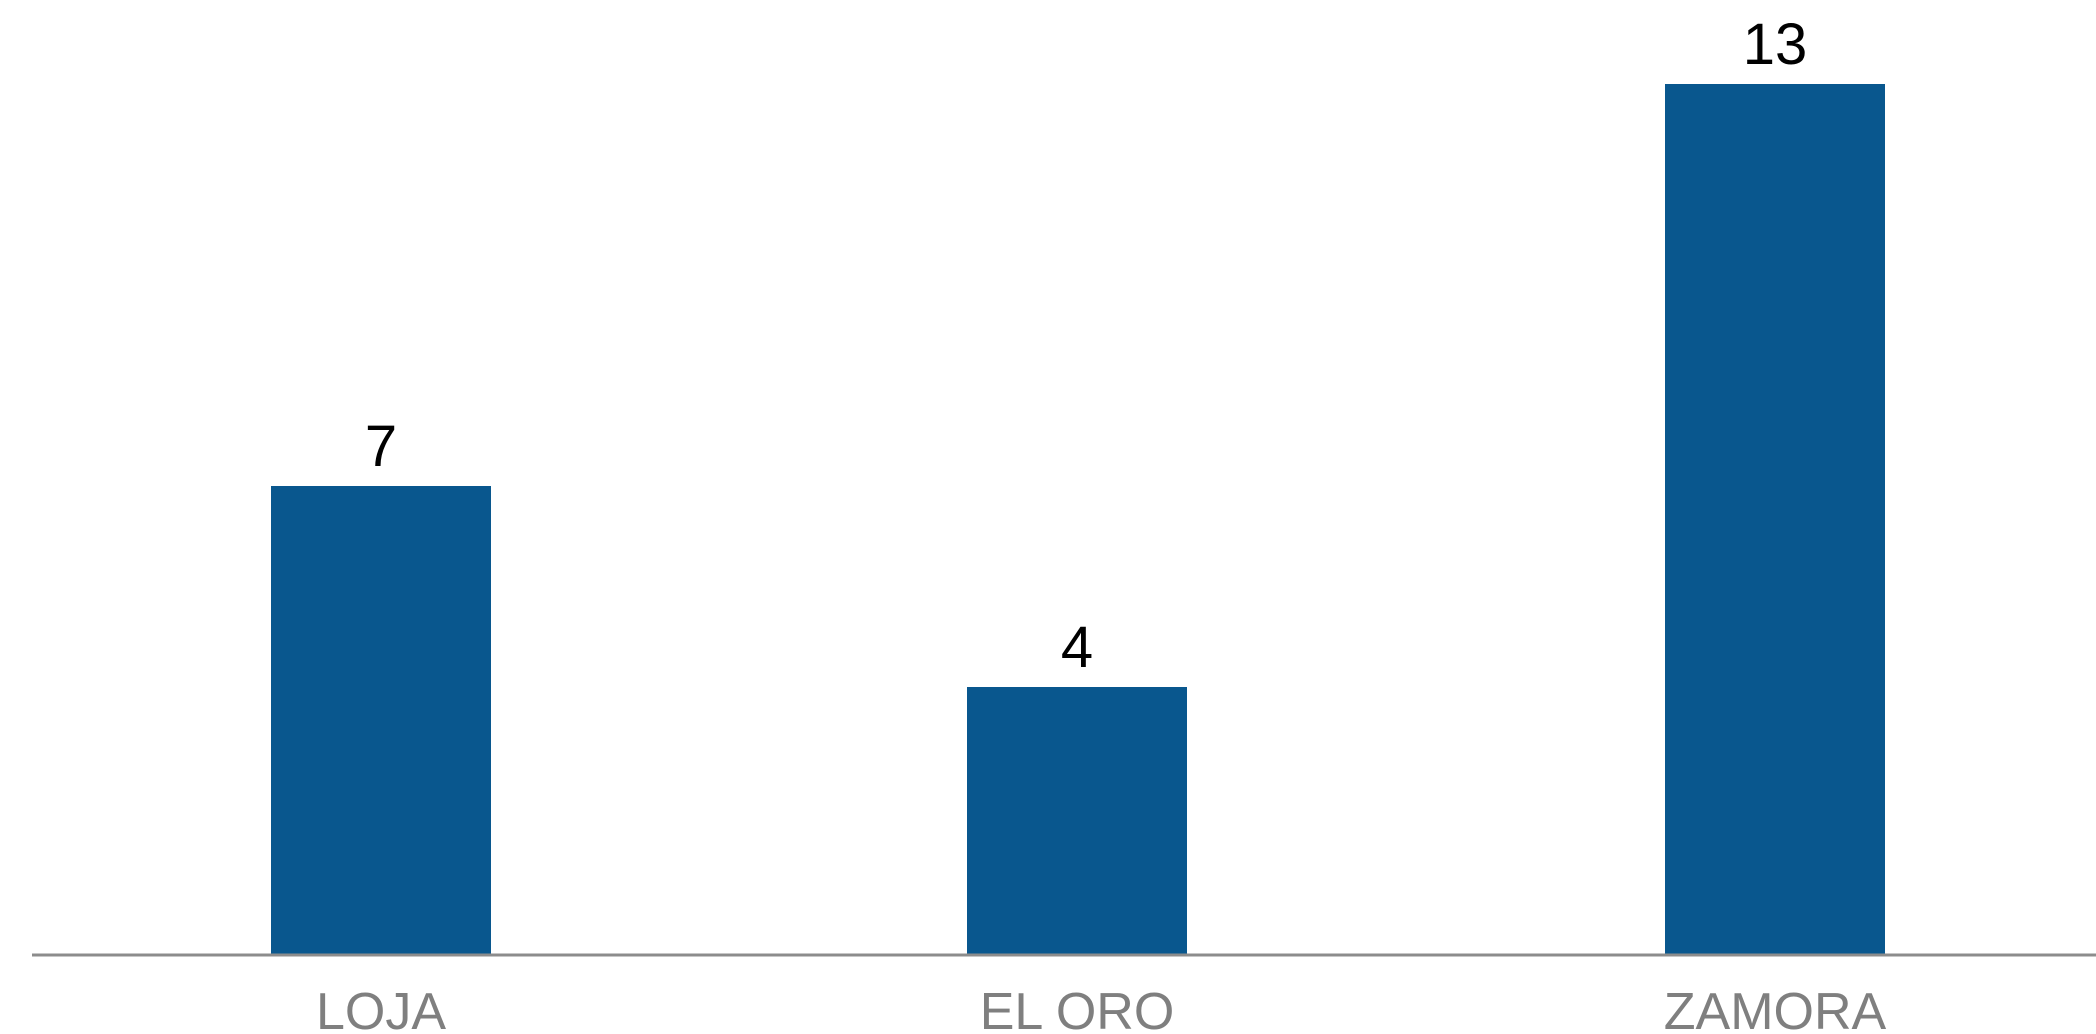 This screenshot has width=2096, height=1034. I want to click on x-tick-labels-group: LOJA EL ORO ZAMORA, so click(1101, 1008).